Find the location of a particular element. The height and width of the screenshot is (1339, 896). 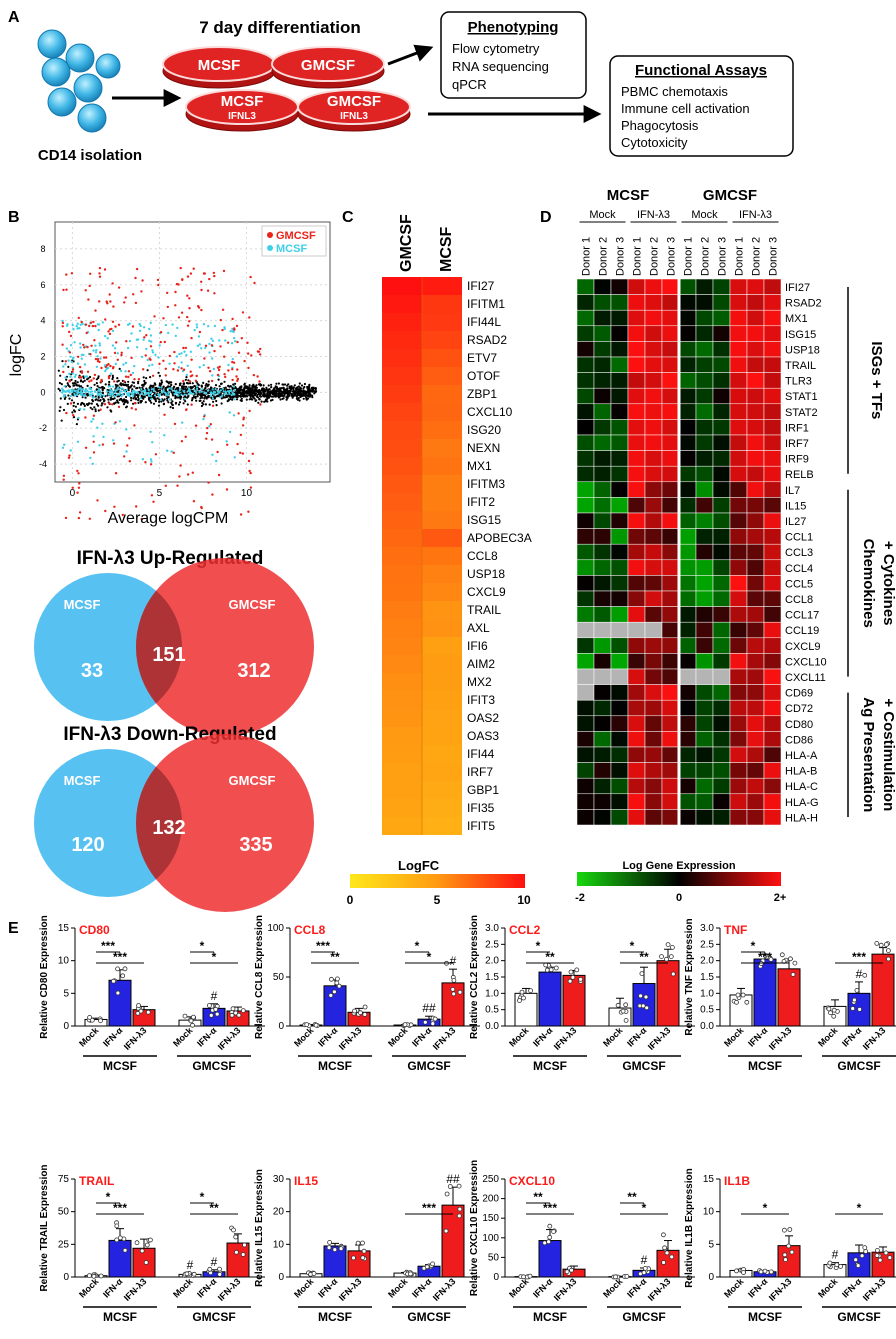

heat-d-gene-label: CCL5 is located at coordinates (799, 584).